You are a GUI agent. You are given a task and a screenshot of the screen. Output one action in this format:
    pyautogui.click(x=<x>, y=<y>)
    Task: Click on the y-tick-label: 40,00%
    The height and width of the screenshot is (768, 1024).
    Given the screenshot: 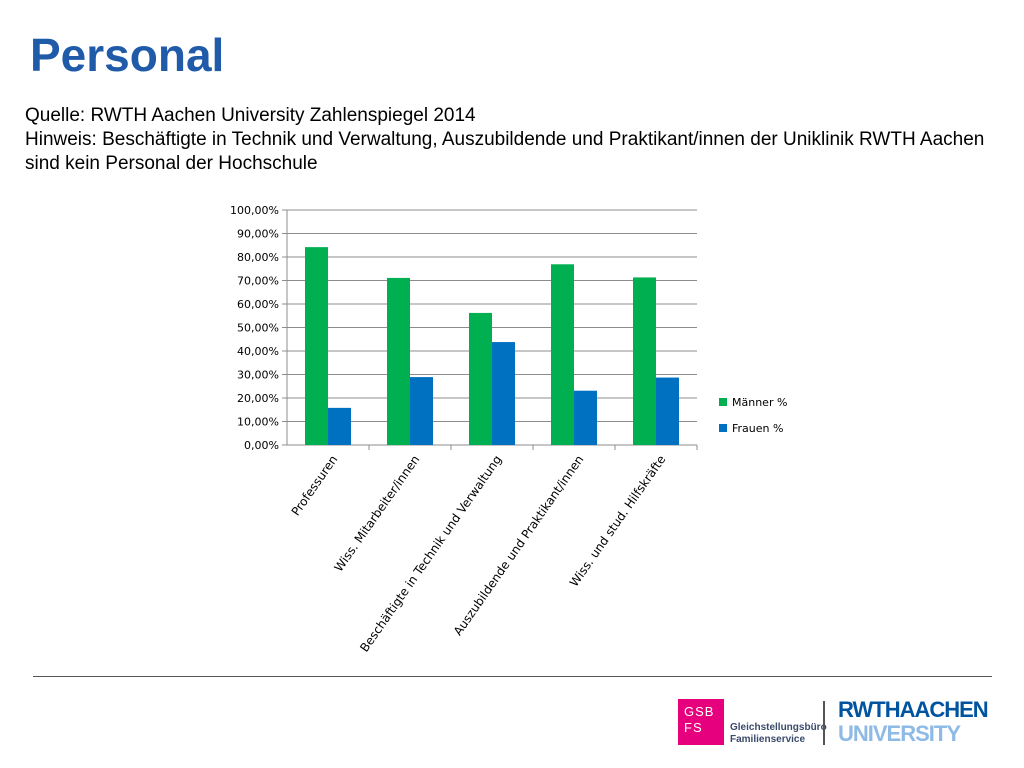 What is the action you would take?
    pyautogui.click(x=258, y=351)
    